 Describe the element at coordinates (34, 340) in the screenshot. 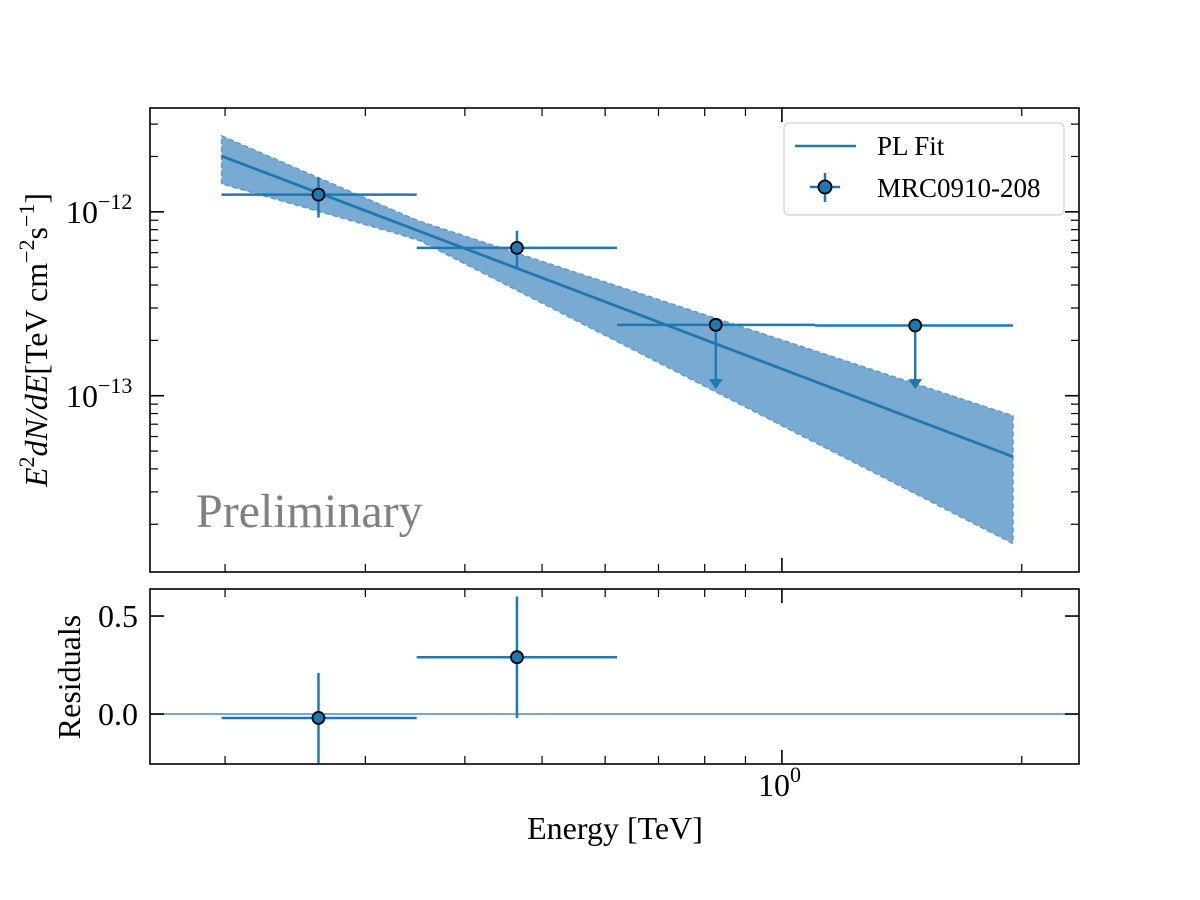

I see `y-axis-label: E2dN/dE[TeV cm−2s−1]` at that location.